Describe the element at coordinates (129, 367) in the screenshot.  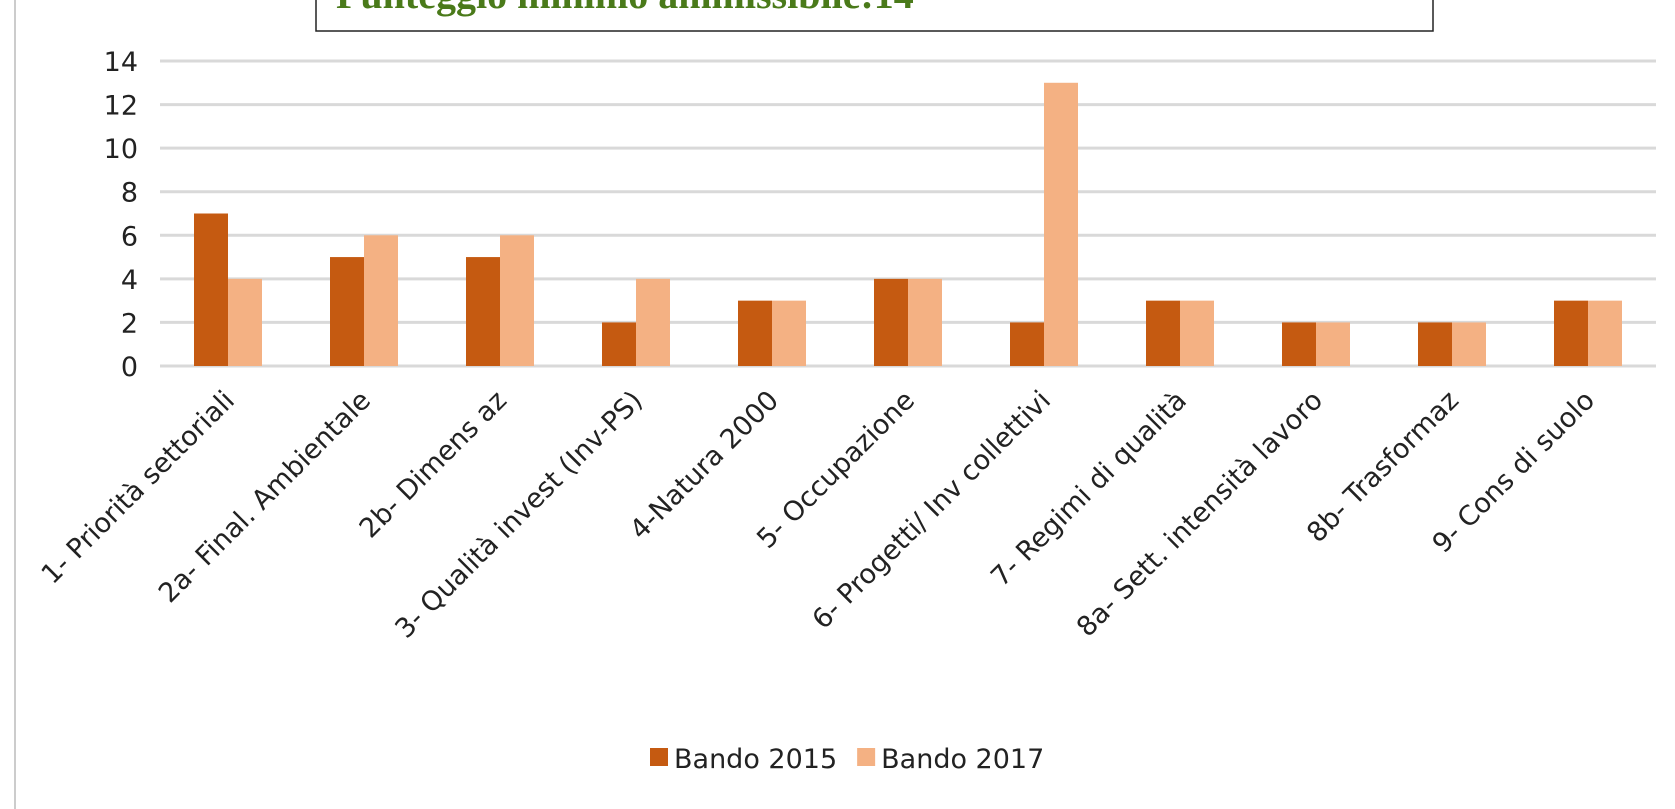
I see `y-tick-label: 0` at that location.